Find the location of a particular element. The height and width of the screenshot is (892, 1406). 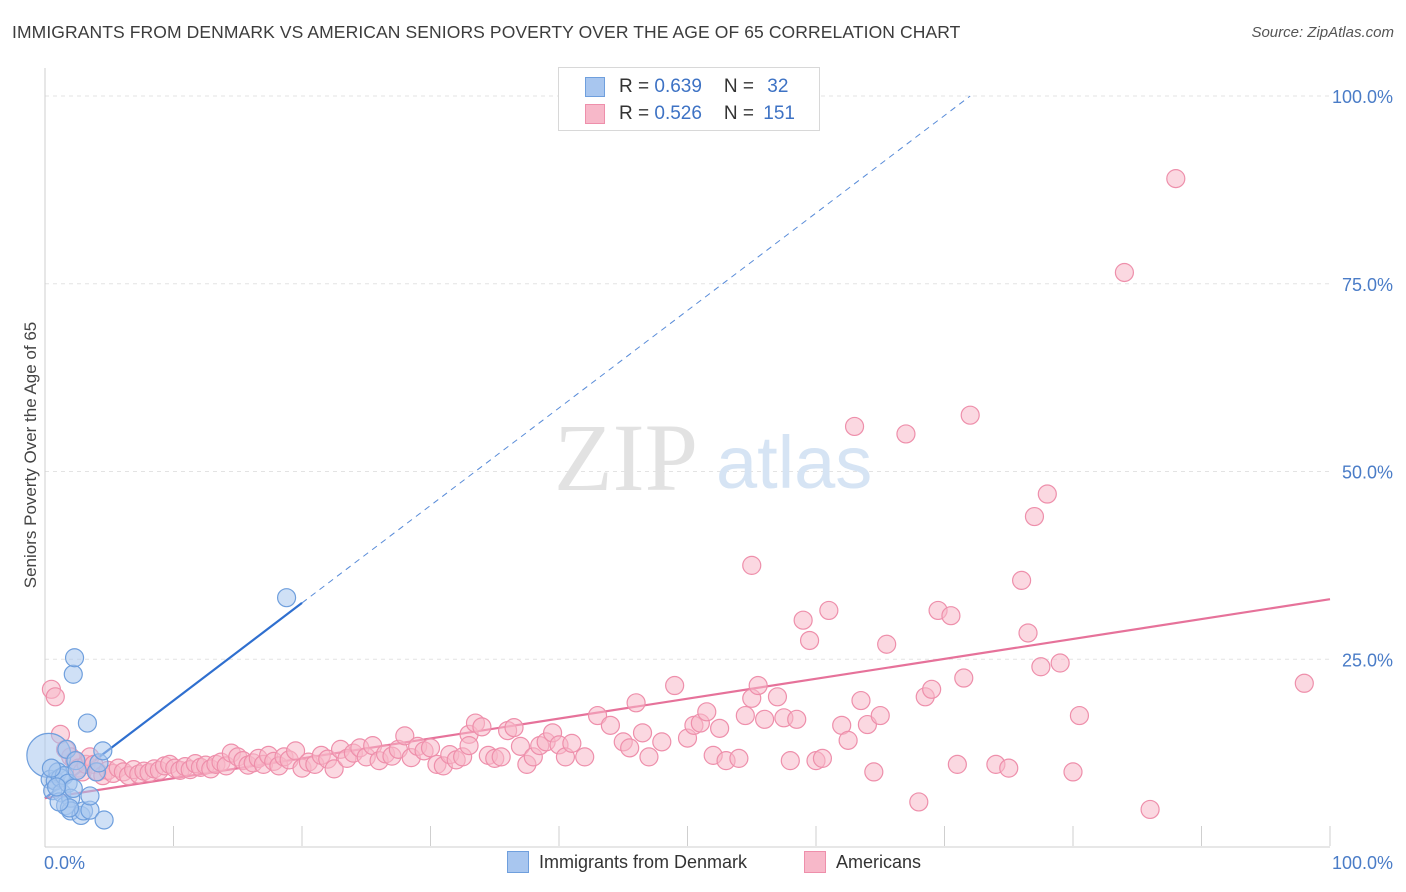

bottom-legend-label-americans: Americans is located at coordinates (879, 861).